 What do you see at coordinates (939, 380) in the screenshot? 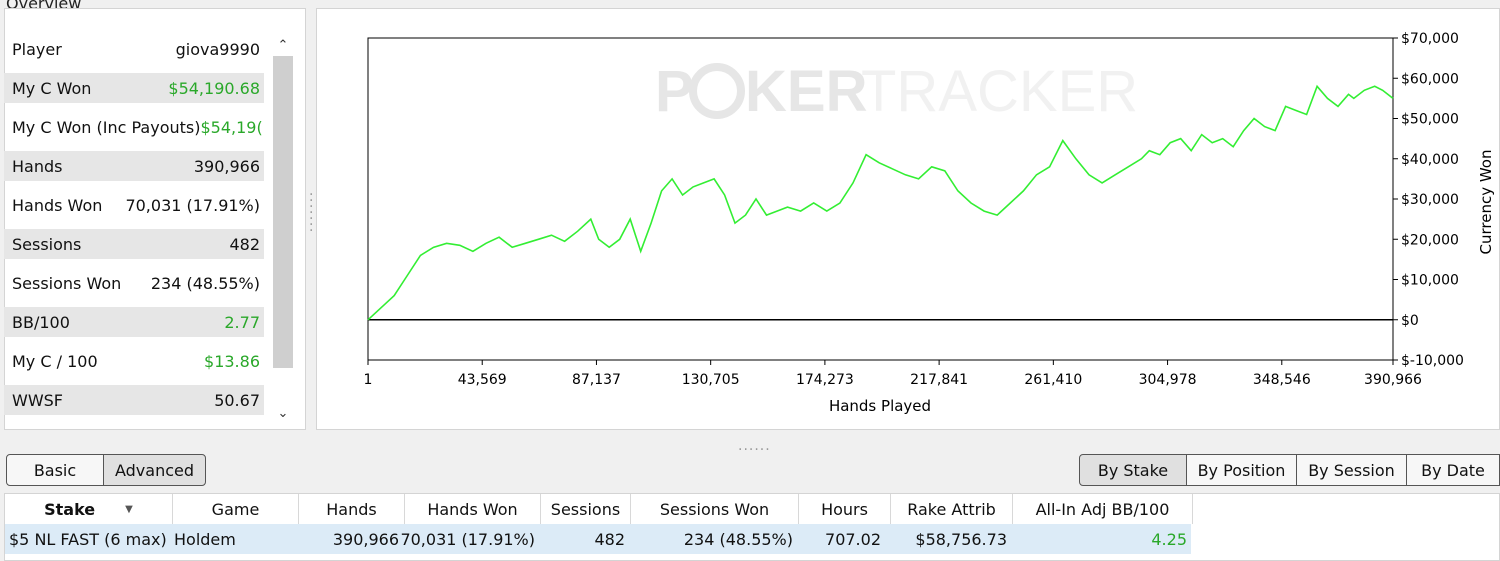
I see `x-tick-label: 217,841` at bounding box center [939, 380].